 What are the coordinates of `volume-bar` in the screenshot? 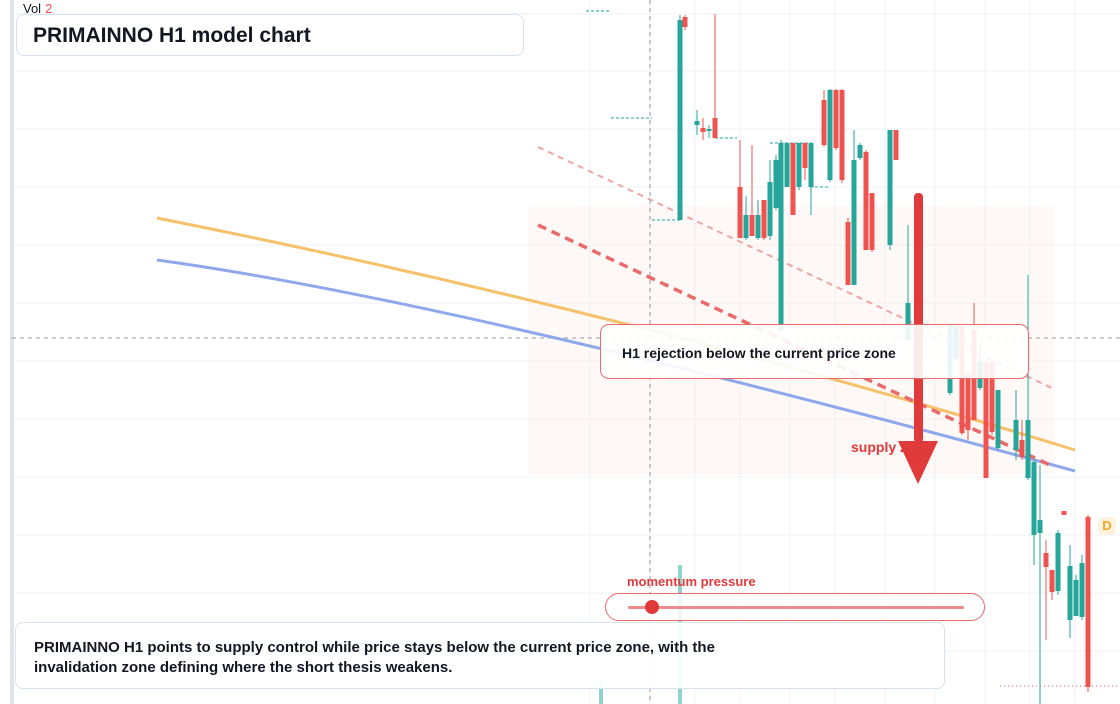 It's located at (601, 692).